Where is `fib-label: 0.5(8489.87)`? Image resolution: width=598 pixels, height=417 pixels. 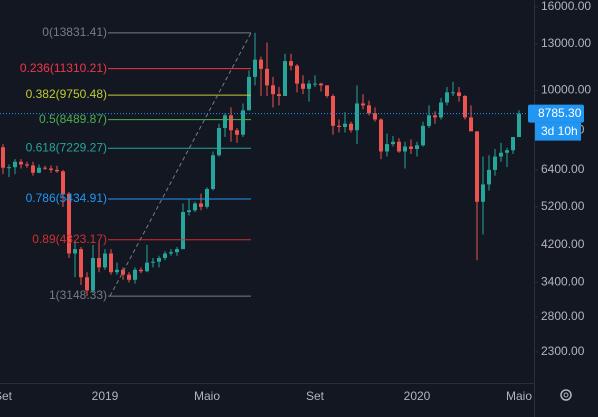 fib-label: 0.5(8489.87) is located at coordinates (73, 119).